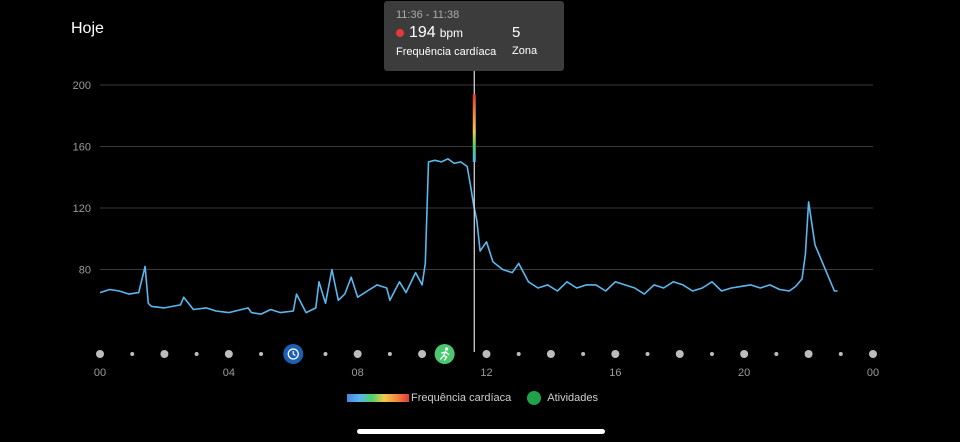  Describe the element at coordinates (573, 398) in the screenshot. I see `legend-activities-label: Atividades` at that location.